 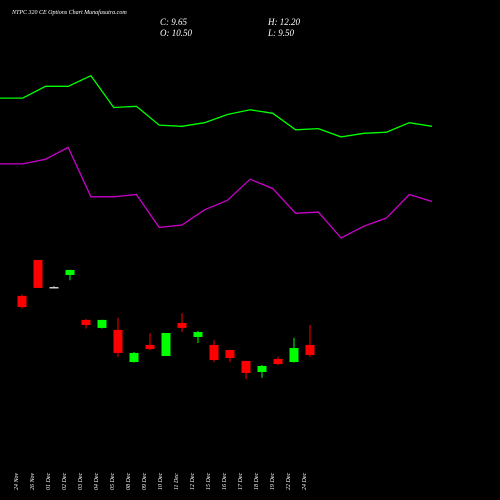 What do you see at coordinates (283, 22) in the screenshot?
I see `high-label: H: 12.20` at bounding box center [283, 22].